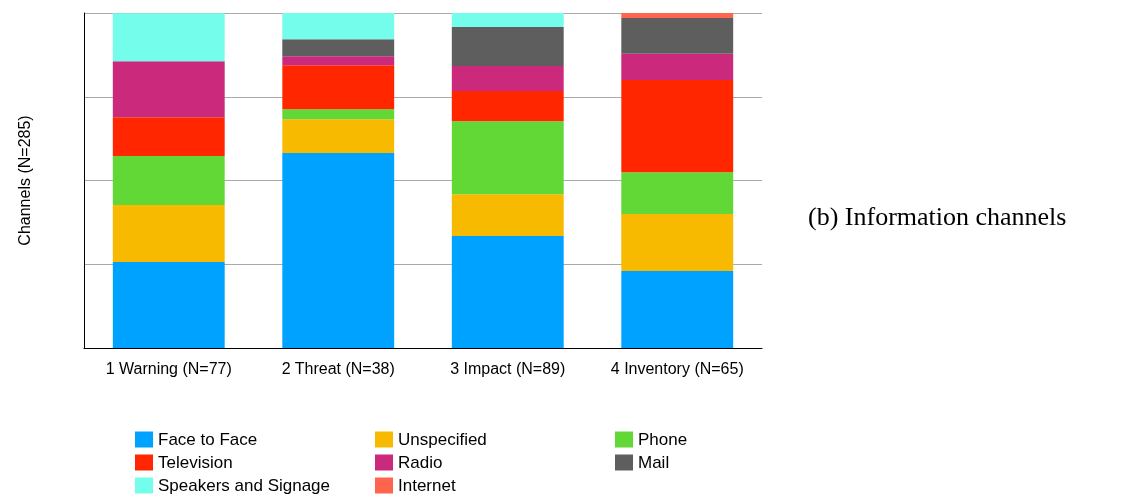 Image resolution: width=1123 pixels, height=495 pixels. Describe the element at coordinates (420, 462) in the screenshot. I see `legend-label: Radio` at that location.